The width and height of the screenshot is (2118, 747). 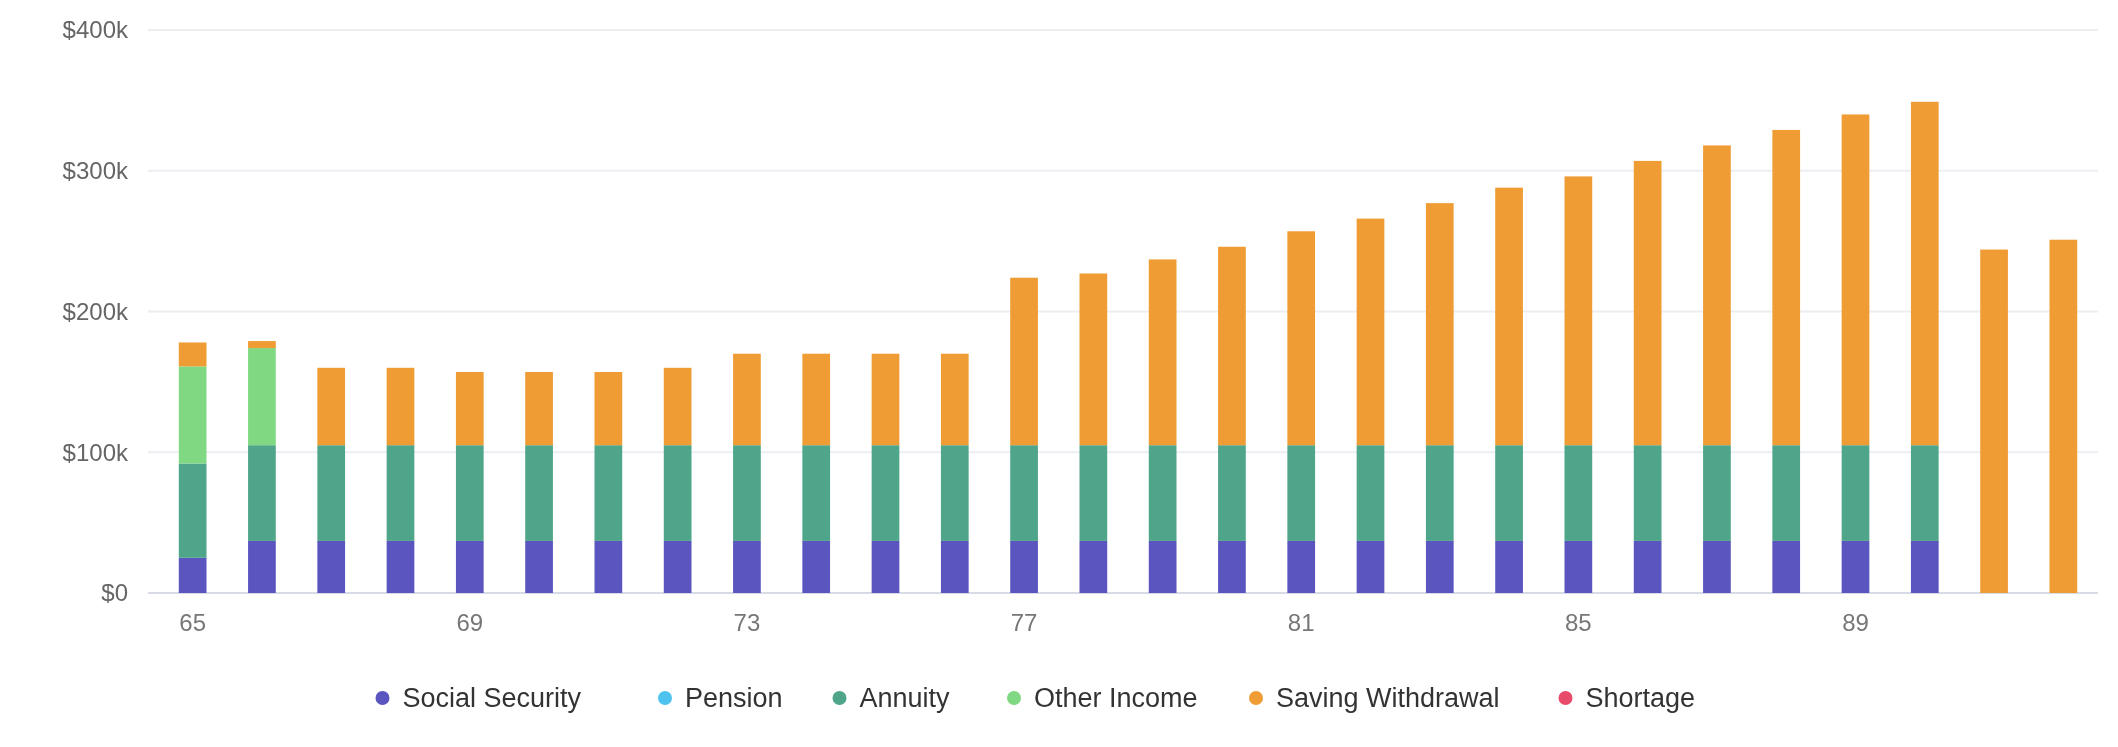 I want to click on x-tick-label: 85, so click(x=1578, y=622).